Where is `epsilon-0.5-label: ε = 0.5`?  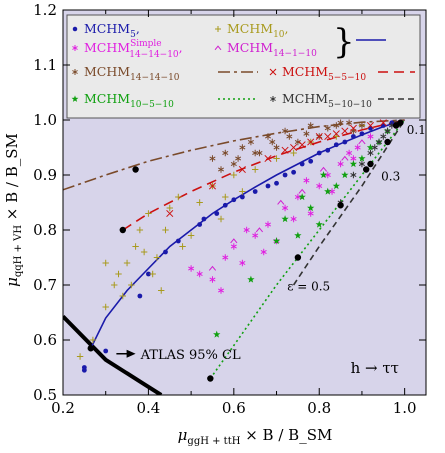
epsilon-0.5-label: ε = 0.5 is located at coordinates (308, 287).